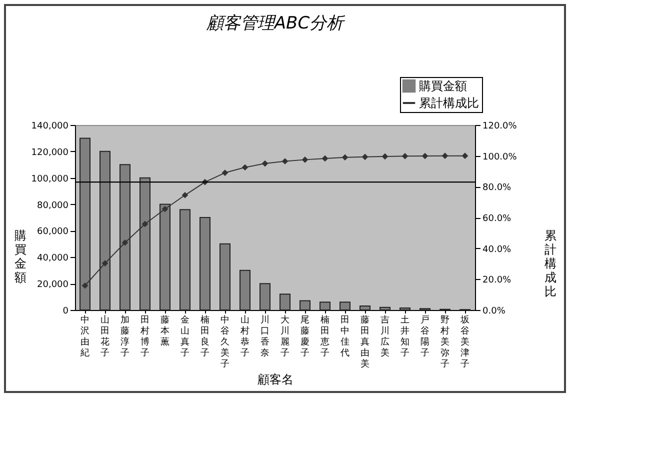 The image size is (652, 456). Describe the element at coordinates (165, 331) in the screenshot. I see `x-tick-label: 藤本薫` at that location.